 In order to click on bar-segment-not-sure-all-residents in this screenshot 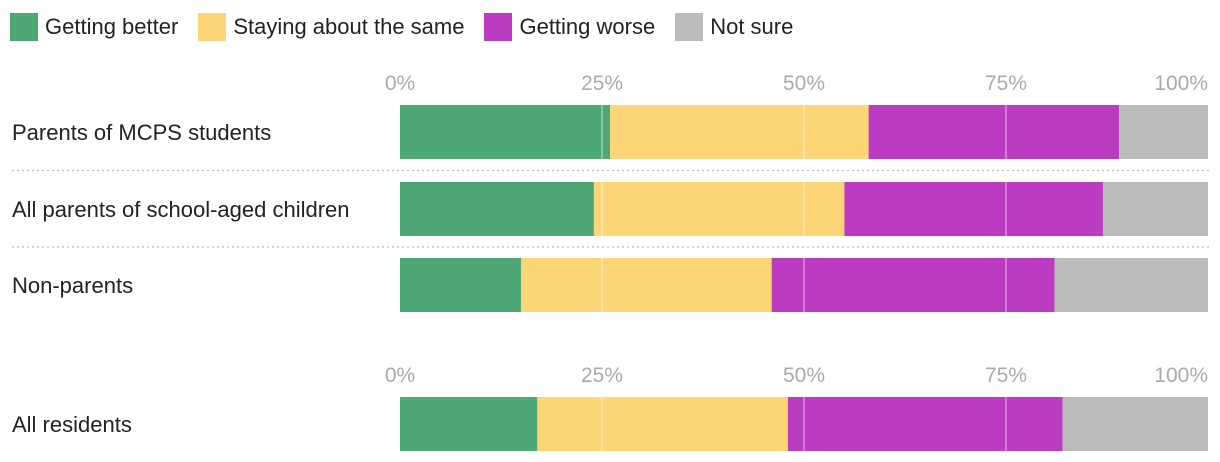, I will do `click(1135, 424)`.